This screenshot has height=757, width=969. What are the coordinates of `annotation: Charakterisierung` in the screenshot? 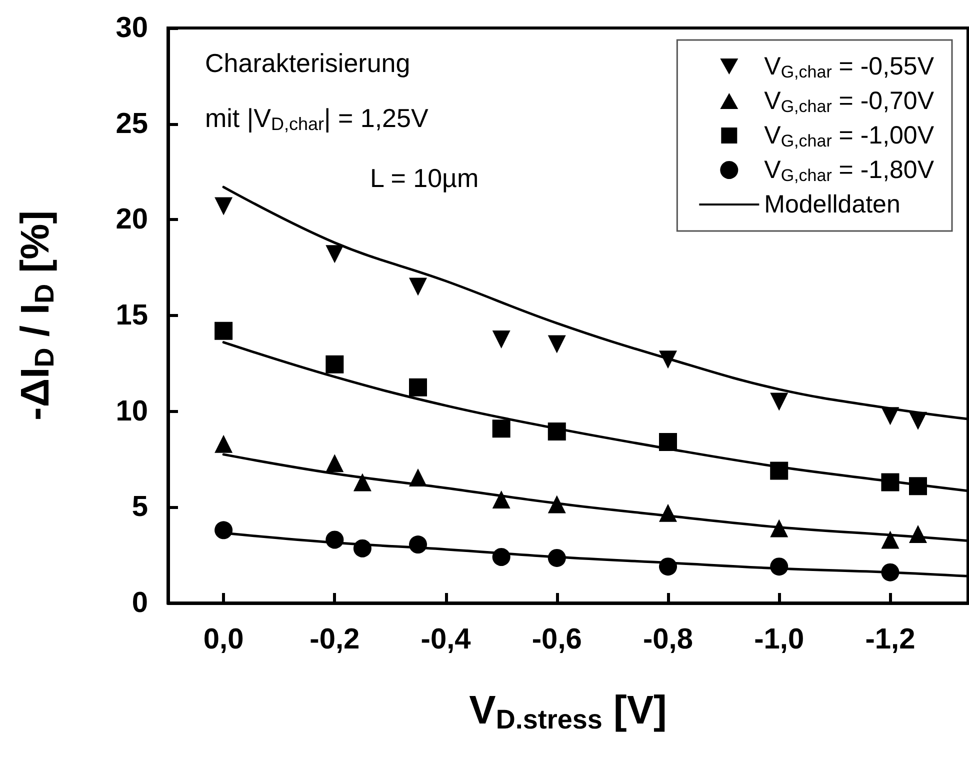 It's located at (307, 63).